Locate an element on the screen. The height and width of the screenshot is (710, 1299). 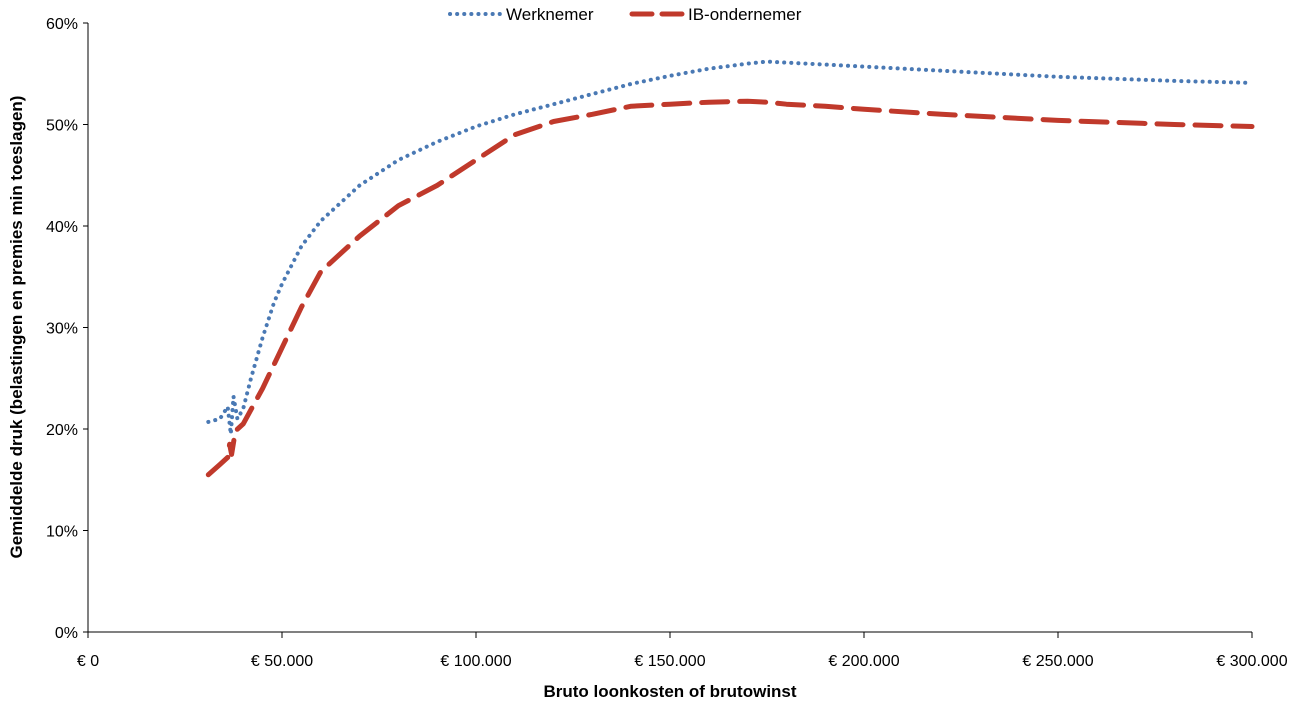
y-tick-label: 50% is located at coordinates (62, 126).